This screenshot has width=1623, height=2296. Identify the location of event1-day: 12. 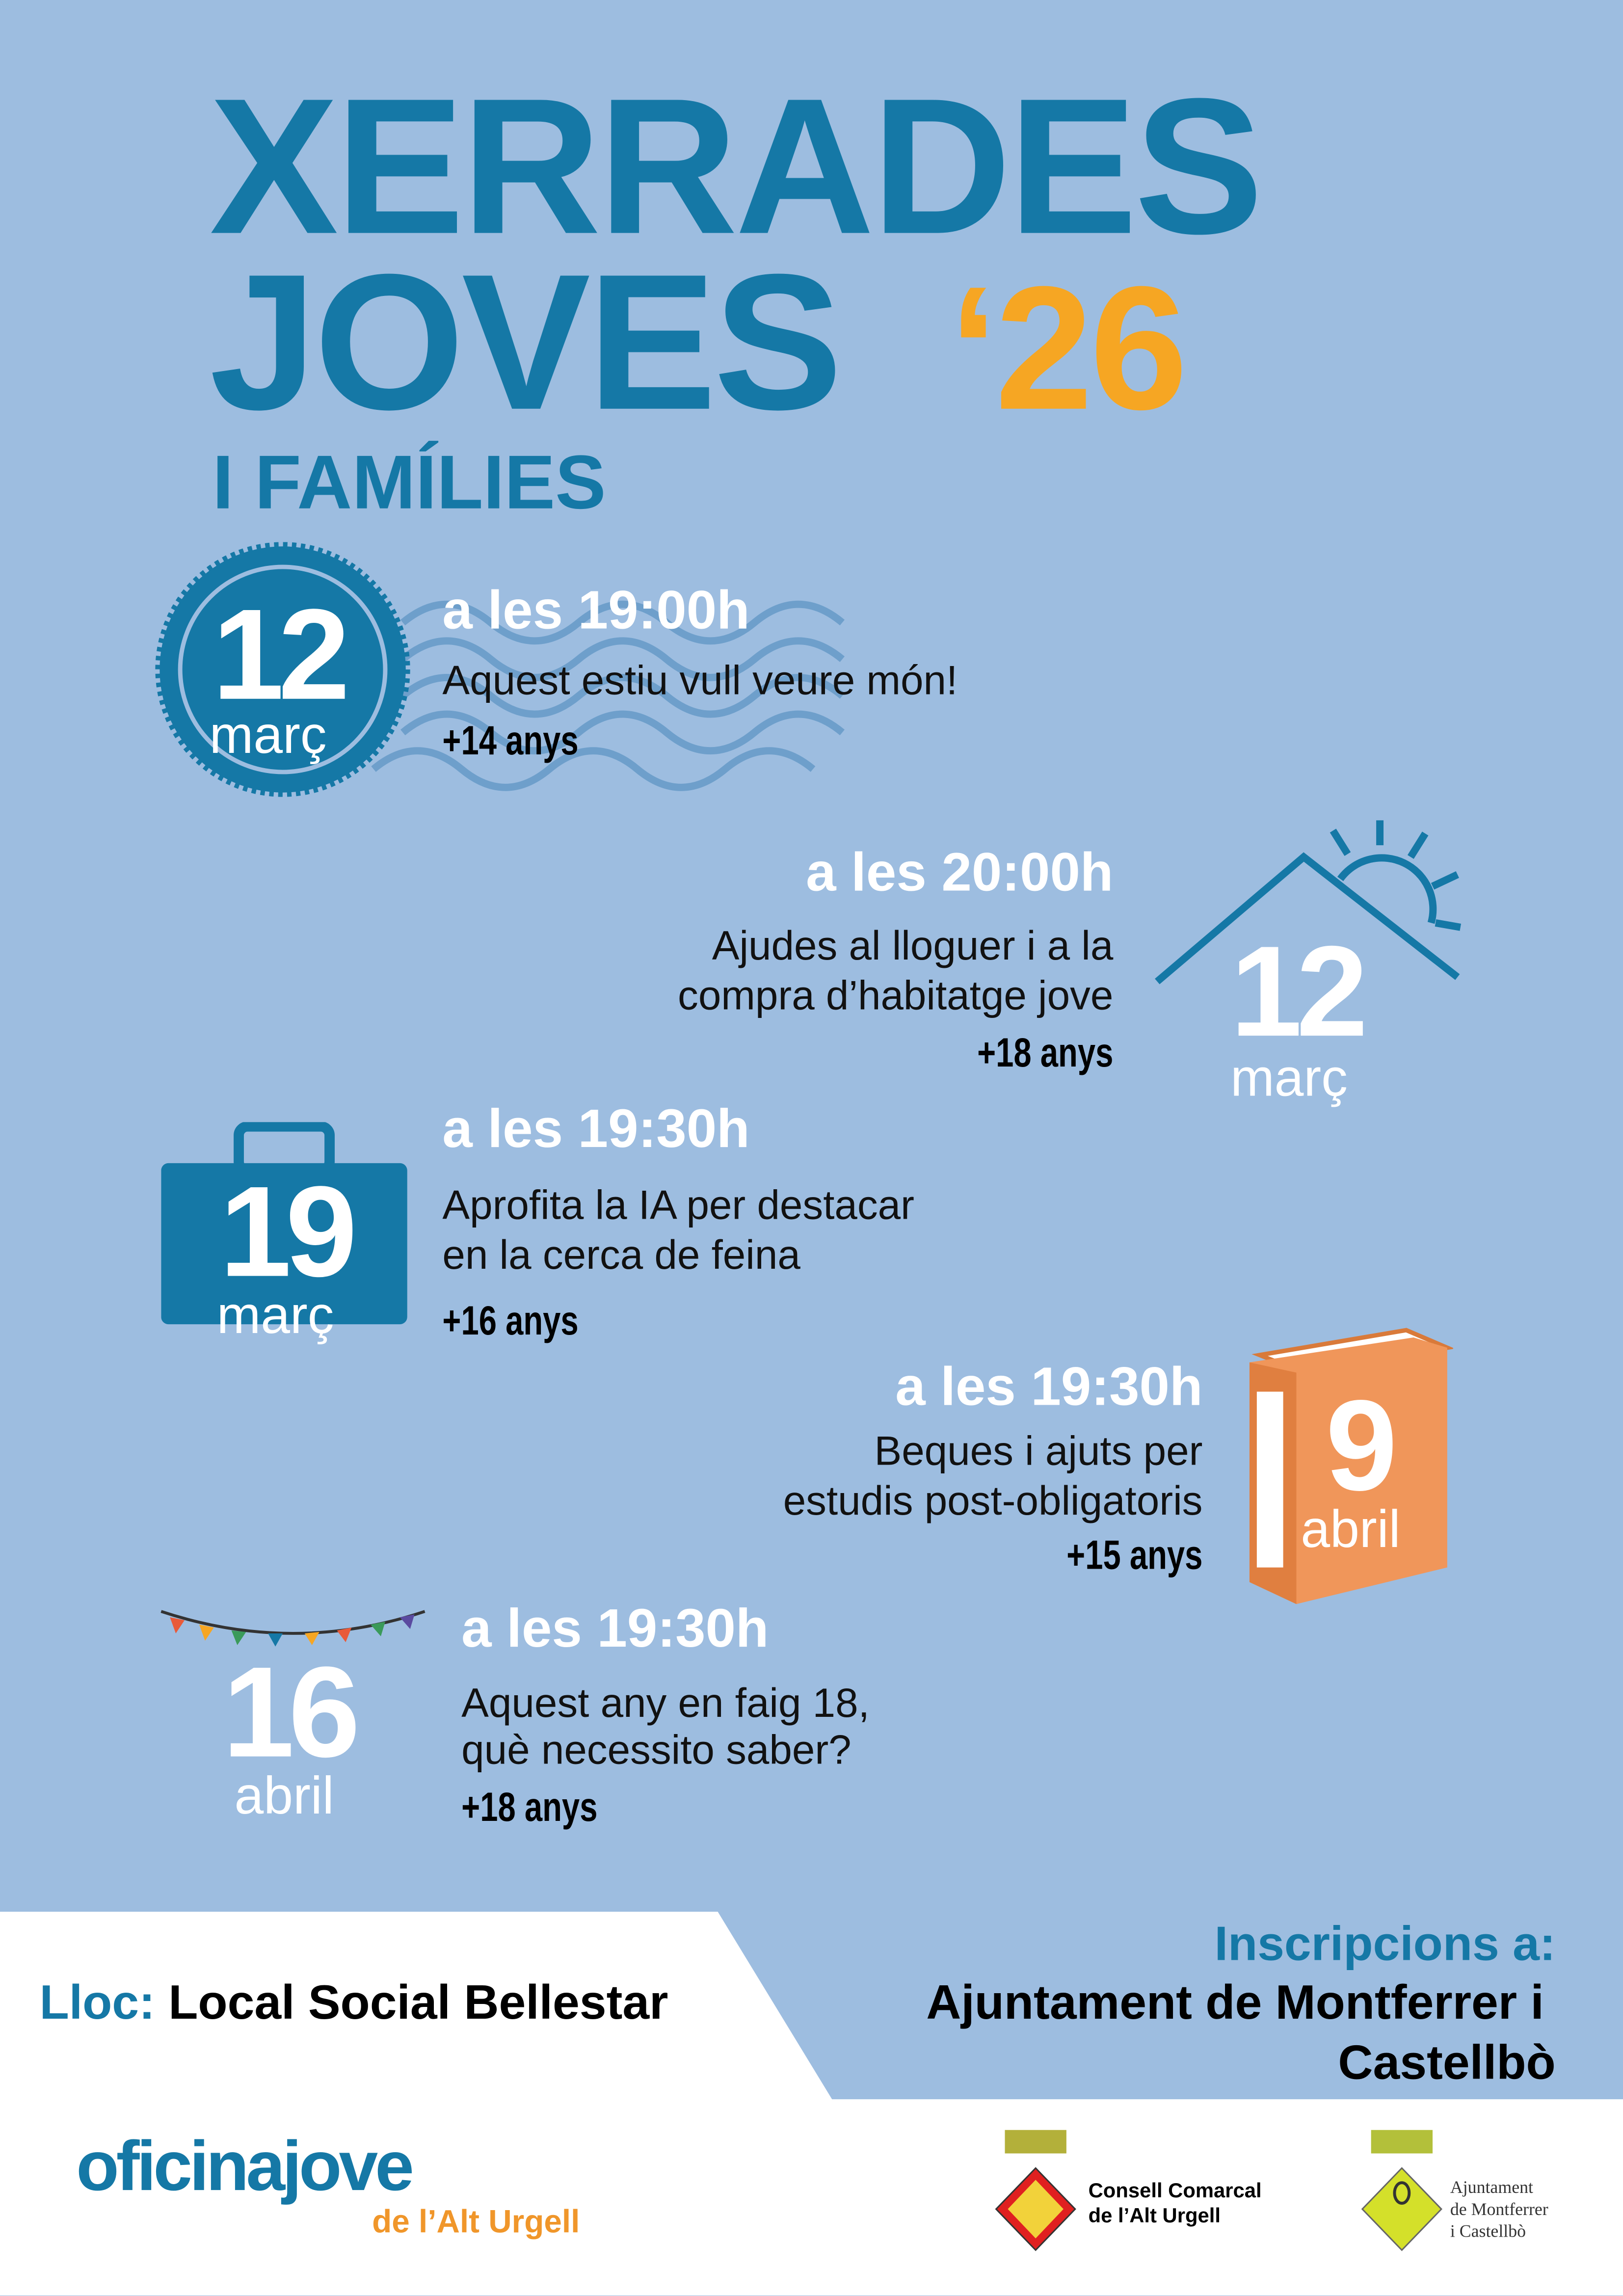
(281, 654).